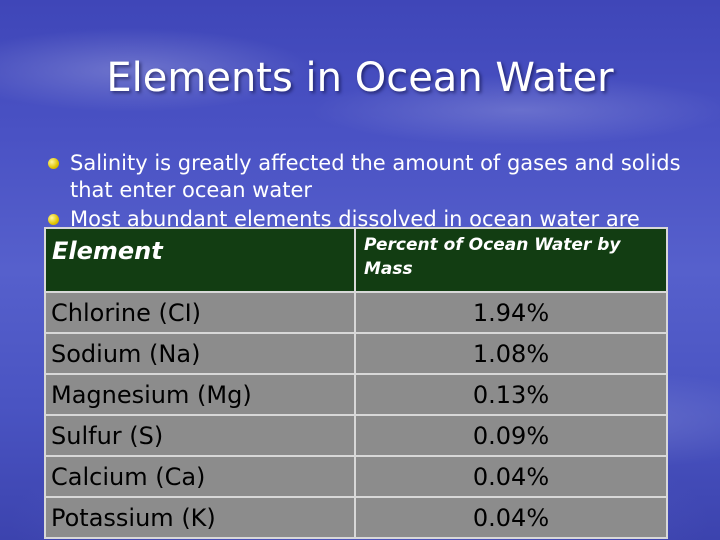  What do you see at coordinates (200, 312) in the screenshot?
I see `cell-element: Chlorine (CI)` at bounding box center [200, 312].